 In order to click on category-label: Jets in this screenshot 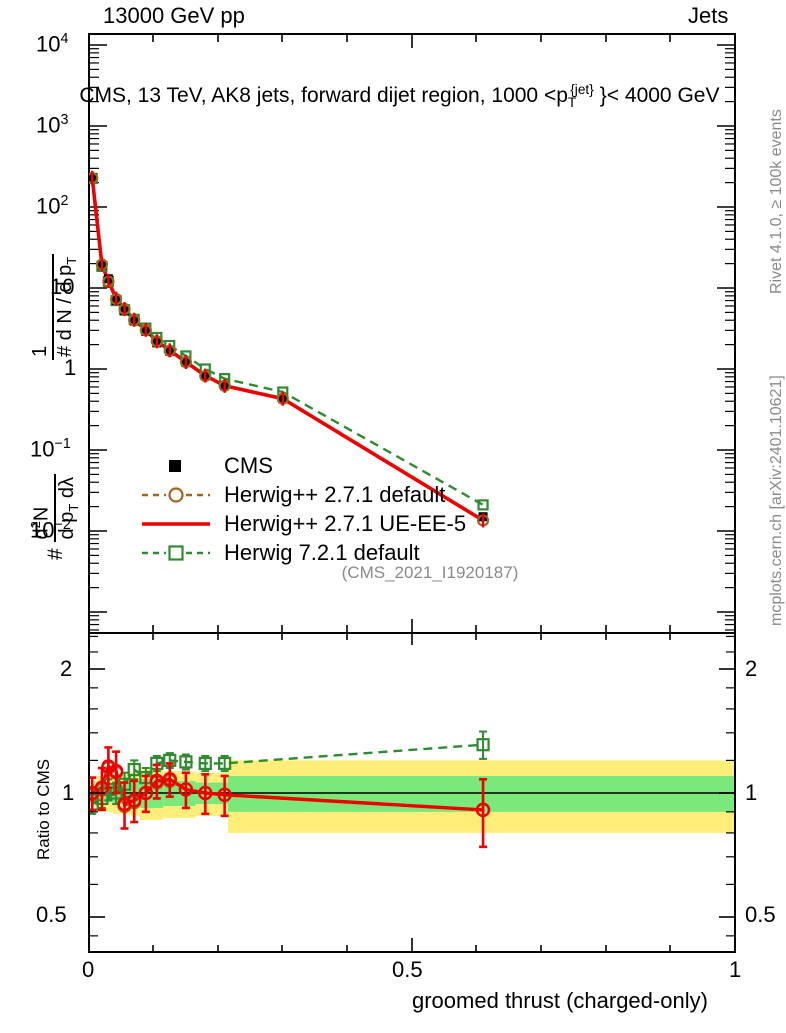, I will do `click(708, 15)`.